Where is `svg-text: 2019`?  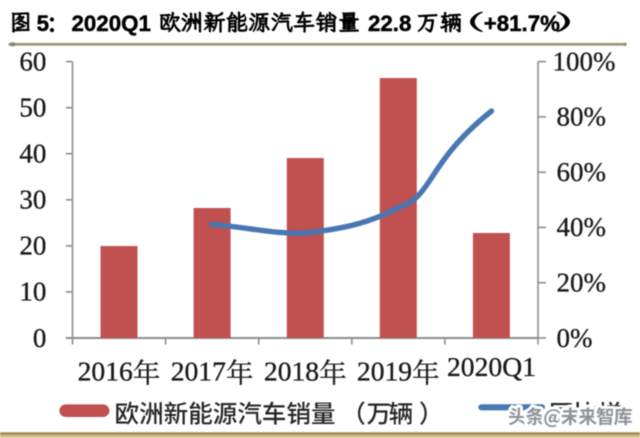 svg-text: 2019 is located at coordinates (384, 371).